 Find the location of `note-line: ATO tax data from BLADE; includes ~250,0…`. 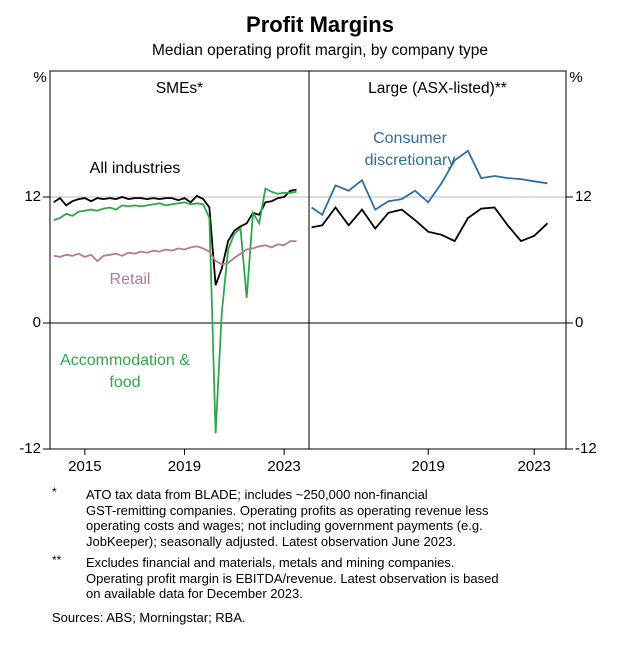

note-line: ATO tax data from BLADE; includes ~250,0… is located at coordinates (257, 494).